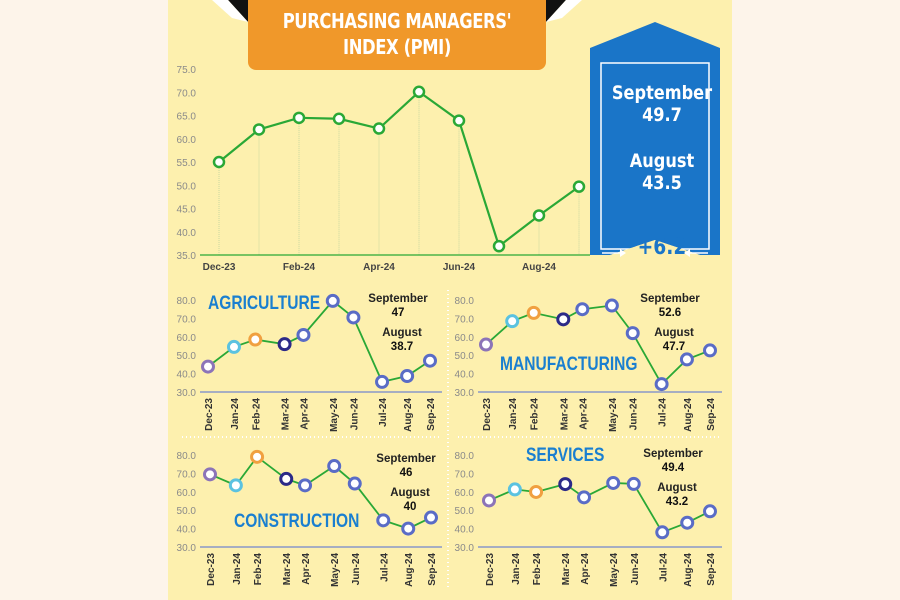  I want to click on x-tick-label: Jan-24, so click(513, 414).